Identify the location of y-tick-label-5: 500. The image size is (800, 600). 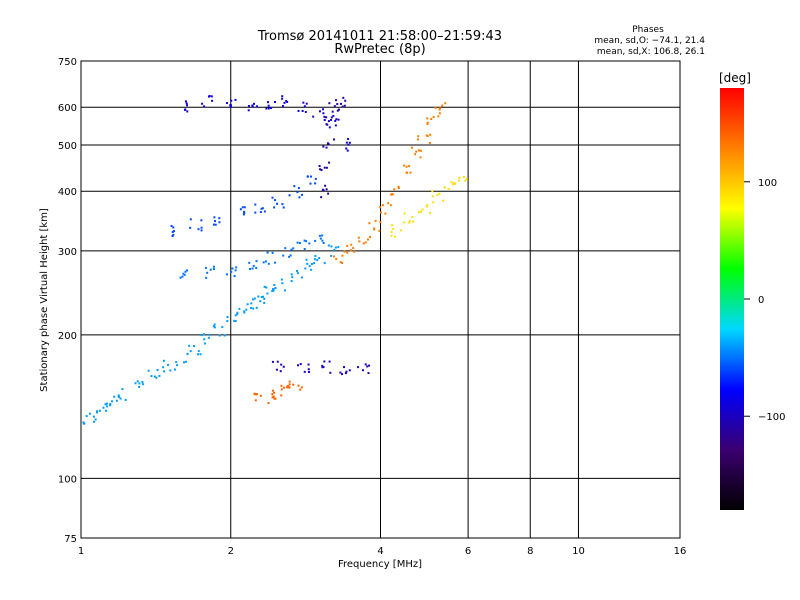
(67, 146).